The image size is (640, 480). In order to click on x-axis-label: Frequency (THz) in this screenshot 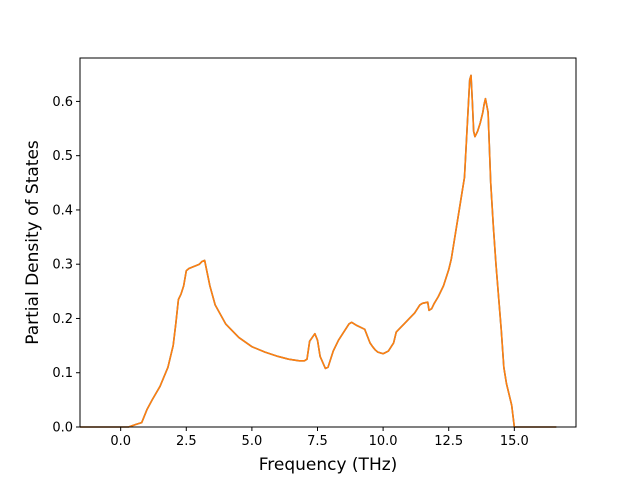, I will do `click(328, 465)`.